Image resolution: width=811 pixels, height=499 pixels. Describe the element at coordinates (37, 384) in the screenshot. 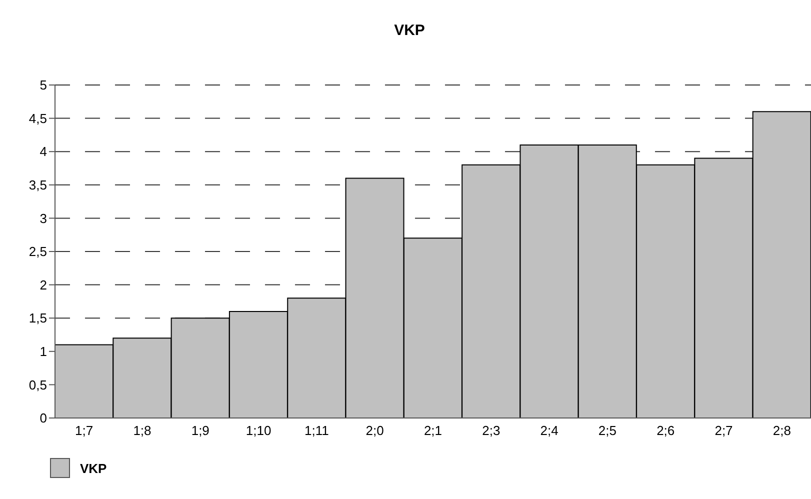

I see `y-tick-label: 0,5` at that location.